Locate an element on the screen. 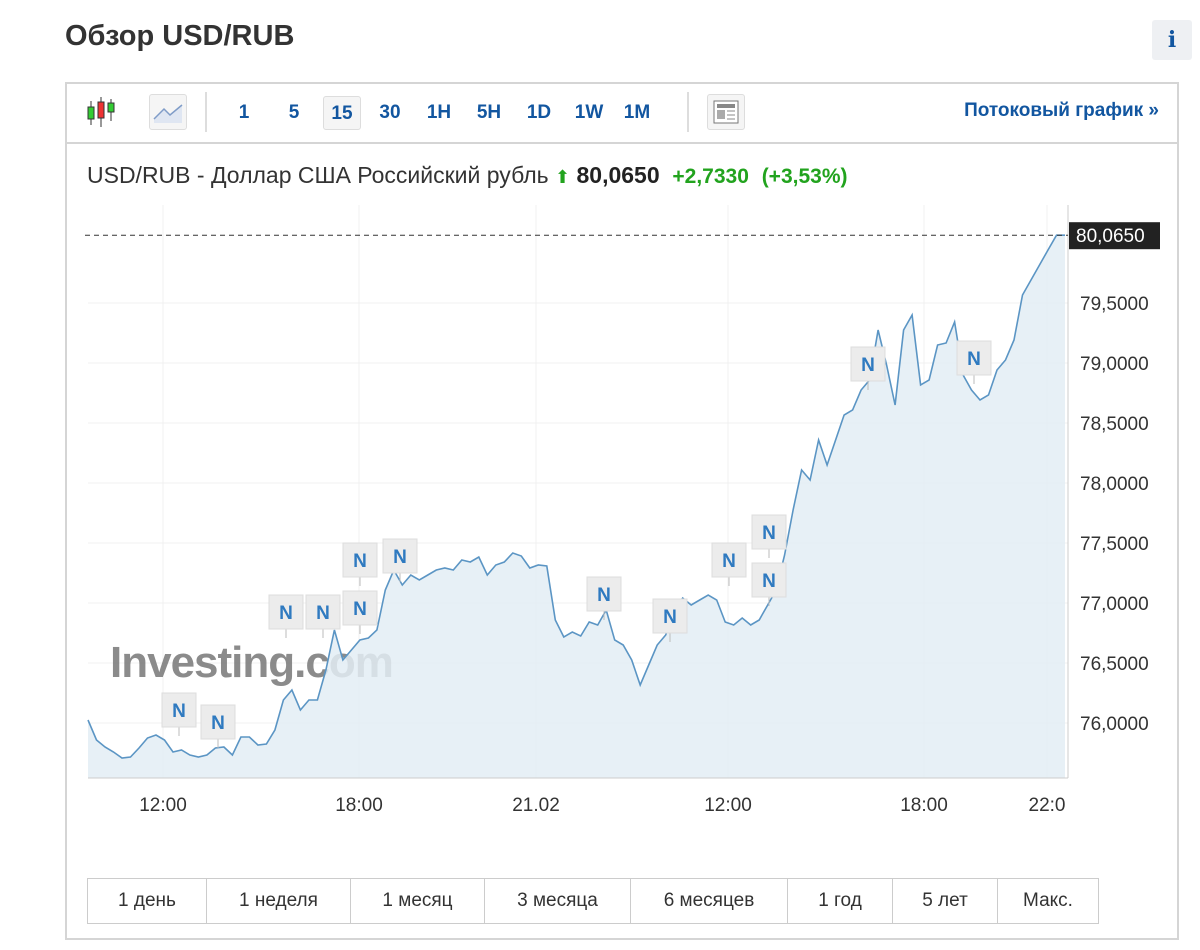 This screenshot has height=950, width=1200. area-chart-icon is located at coordinates (168, 113).